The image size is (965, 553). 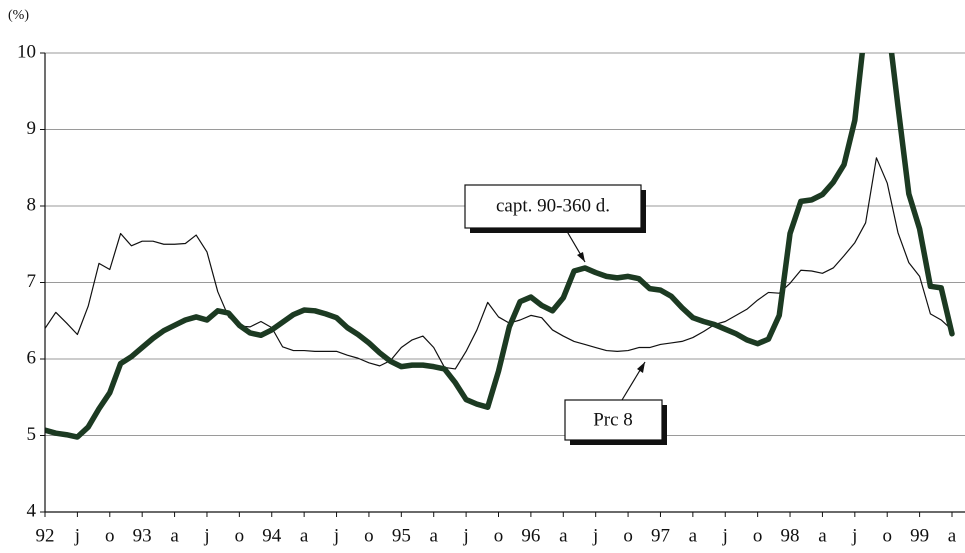 I want to click on y-tick-label: 5, so click(x=32, y=434).